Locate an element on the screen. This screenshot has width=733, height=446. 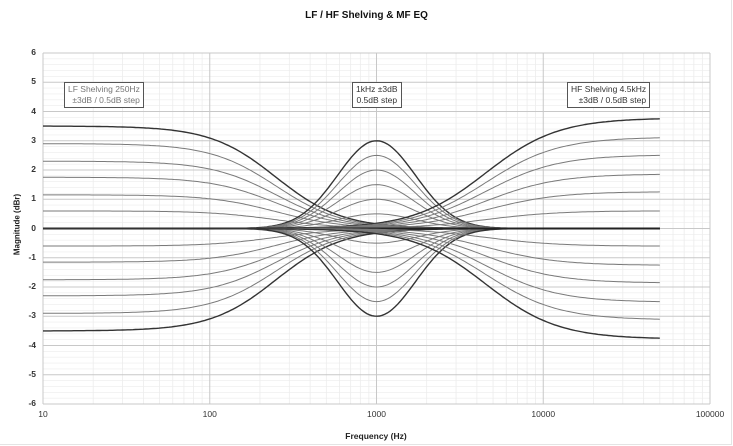
y-axis-label: Magnitude (dBr) is located at coordinates (17, 224).